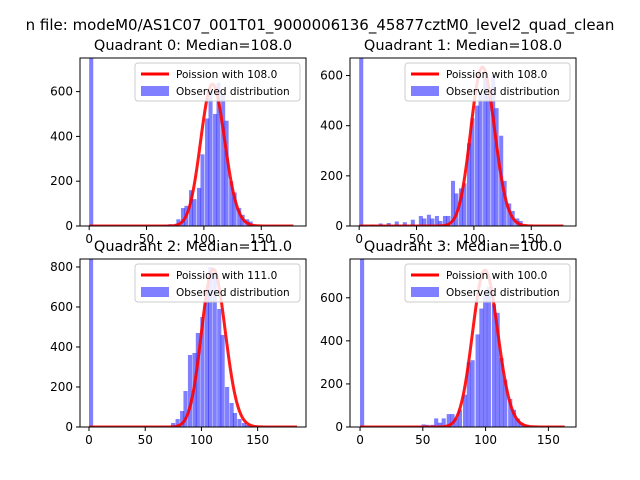  I want to click on plot-area, so click(461, 142).